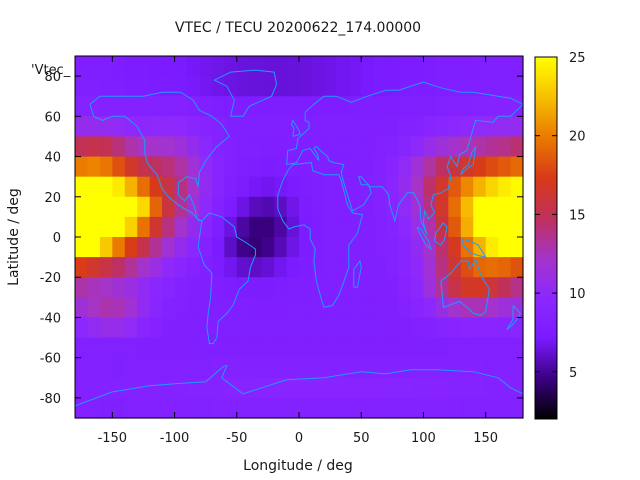 The width and height of the screenshot is (640, 480). Describe the element at coordinates (405, 158) in the screenshot. I see `coastline-eurasia` at that location.